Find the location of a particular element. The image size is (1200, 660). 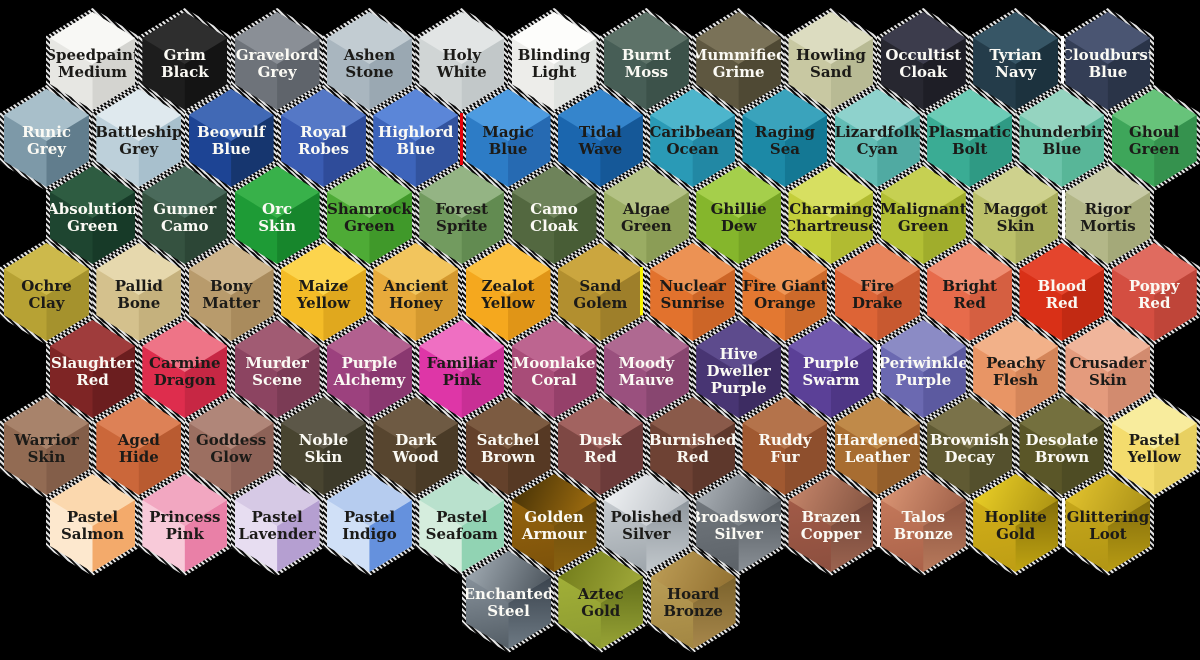

hex-label: Orc Skin is located at coordinates (277, 217).